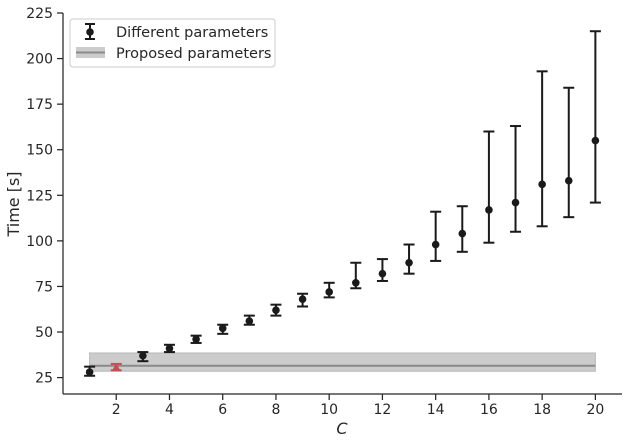 The height and width of the screenshot is (444, 634). What do you see at coordinates (329, 410) in the screenshot?
I see `x-tick-label: 10` at bounding box center [329, 410].